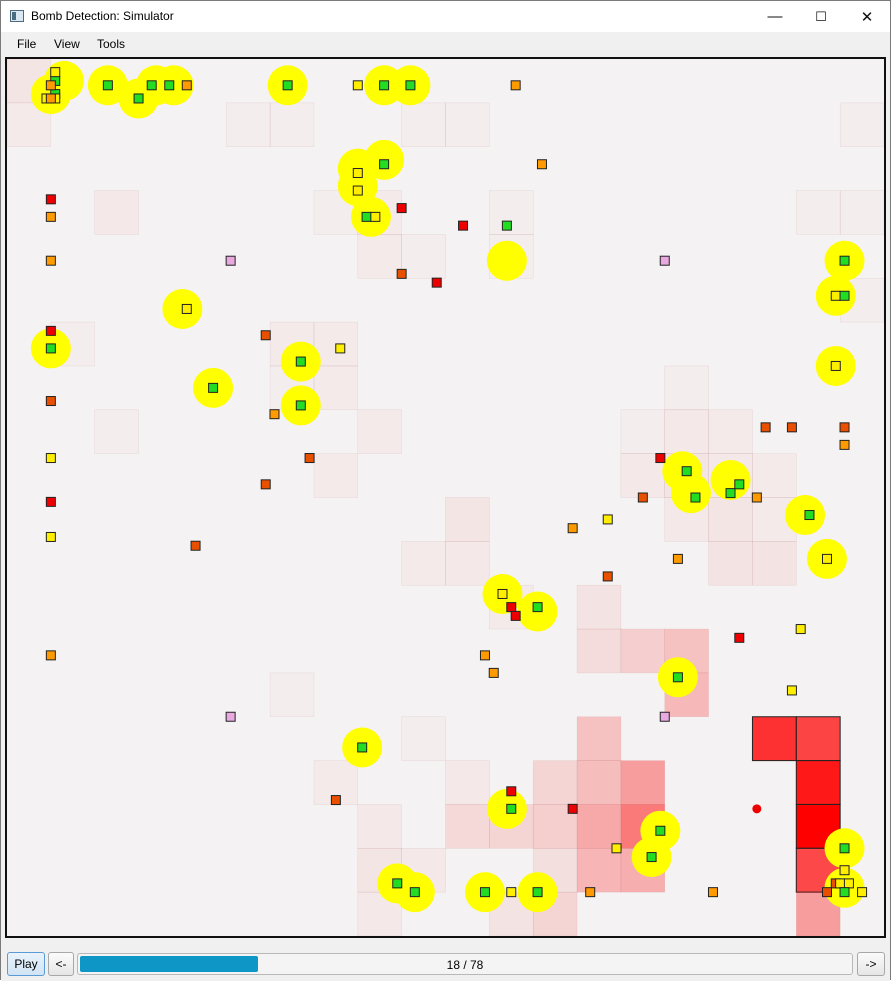 Image resolution: width=891 pixels, height=981 pixels. What do you see at coordinates (111, 44) in the screenshot?
I see `menu-tools: Tools` at bounding box center [111, 44].